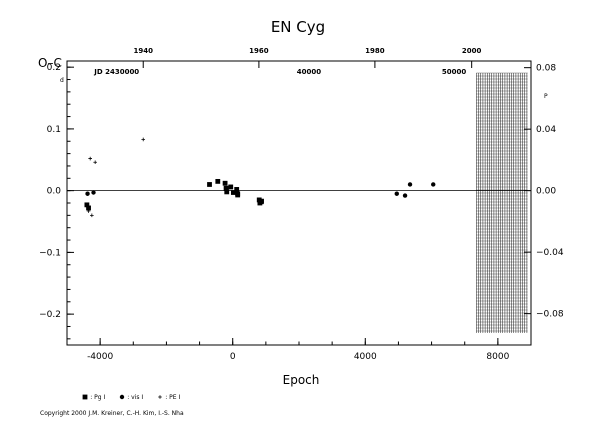  I want to click on y-tick-label-left: 0.2, so click(54, 68).